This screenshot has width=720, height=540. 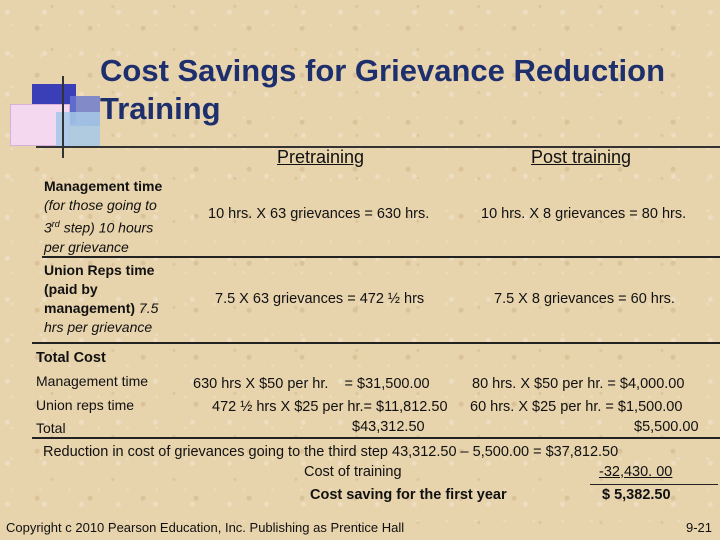 What do you see at coordinates (584, 214) in the screenshot?
I see `row-management-post: 10 hrs. X 8 grievances = 80 hrs.` at bounding box center [584, 214].